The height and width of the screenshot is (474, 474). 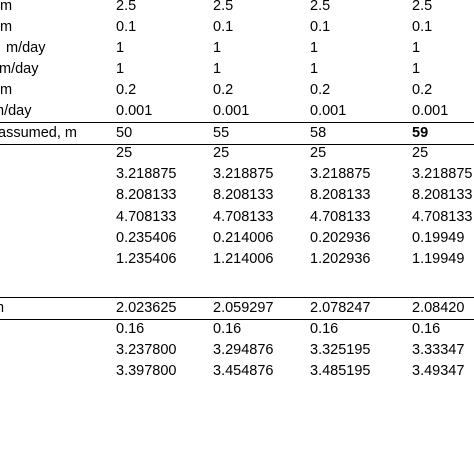 I want to click on table-cell: 3.294876, so click(x=243, y=350).